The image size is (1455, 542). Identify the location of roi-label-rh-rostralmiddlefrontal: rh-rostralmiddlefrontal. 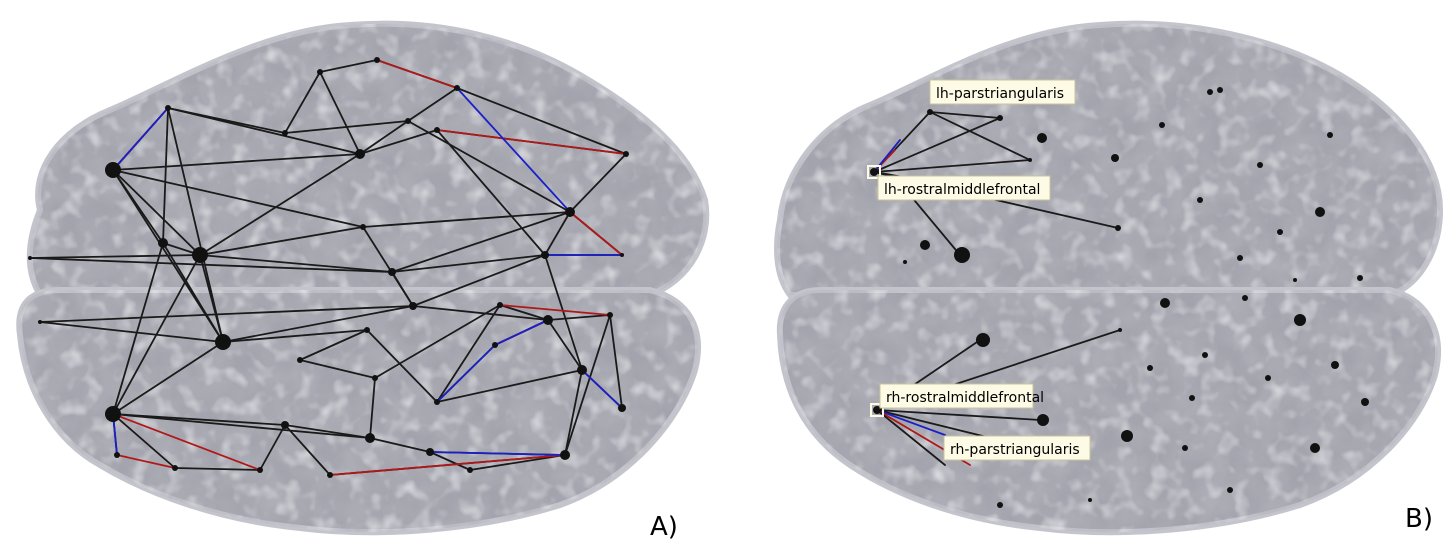
(961, 396).